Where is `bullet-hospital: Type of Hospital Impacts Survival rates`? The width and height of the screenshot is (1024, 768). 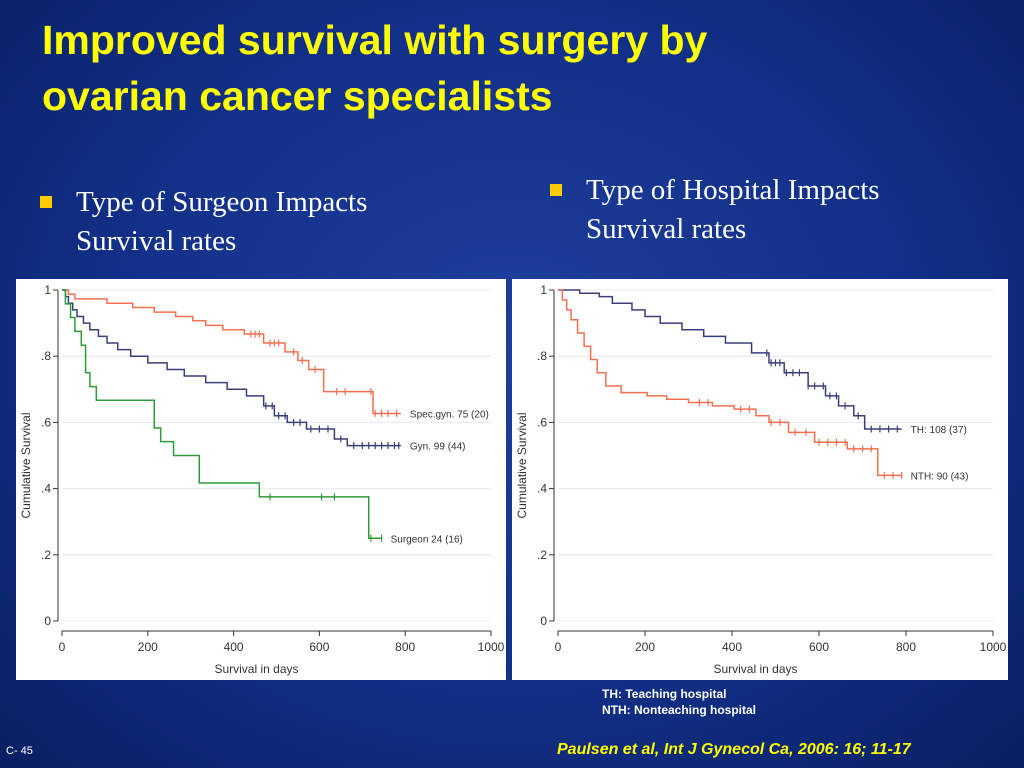
bullet-hospital: Type of Hospital Impacts Survival rates is located at coordinates (787, 211).